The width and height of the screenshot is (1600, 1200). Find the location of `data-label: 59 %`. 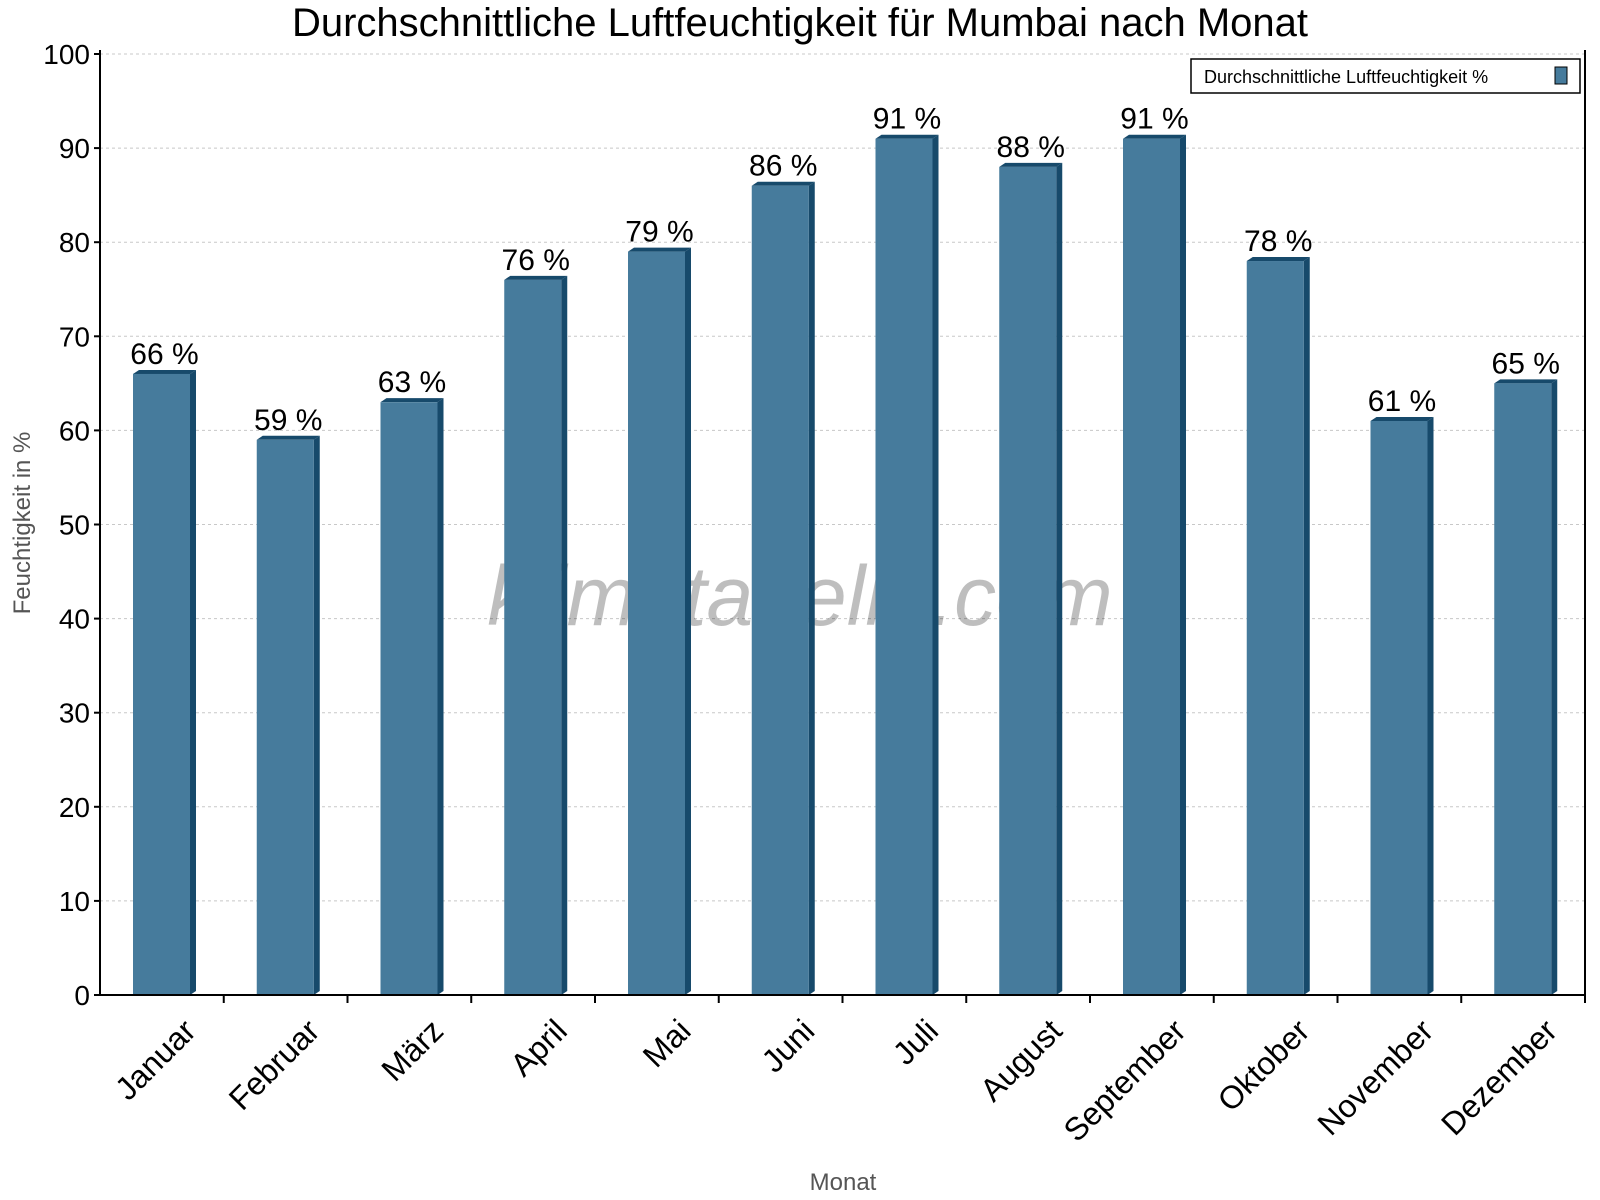

data-label: 59 % is located at coordinates (288, 420).